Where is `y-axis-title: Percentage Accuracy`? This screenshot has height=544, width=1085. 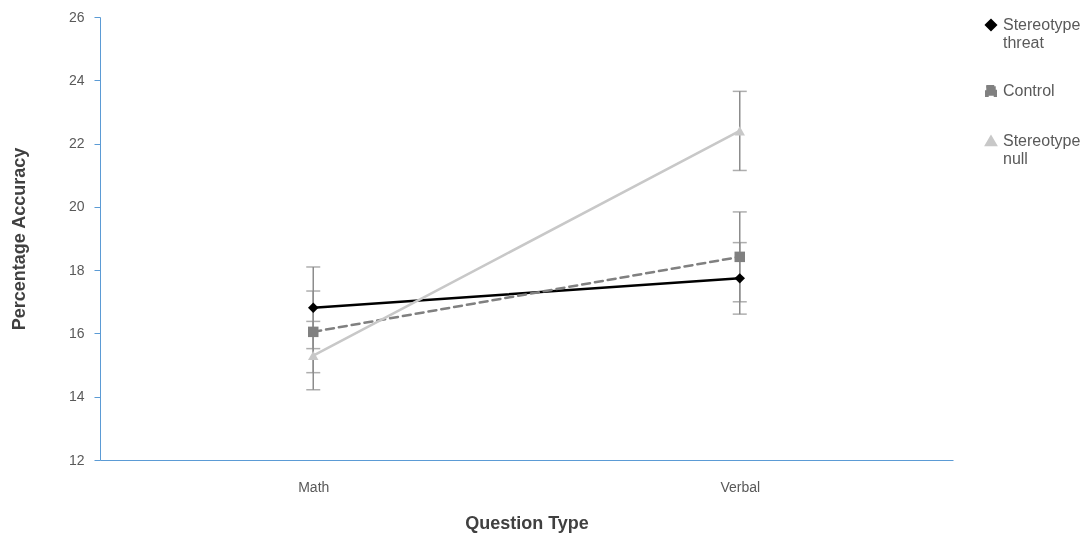
y-axis-title: Percentage Accuracy is located at coordinates (18, 239).